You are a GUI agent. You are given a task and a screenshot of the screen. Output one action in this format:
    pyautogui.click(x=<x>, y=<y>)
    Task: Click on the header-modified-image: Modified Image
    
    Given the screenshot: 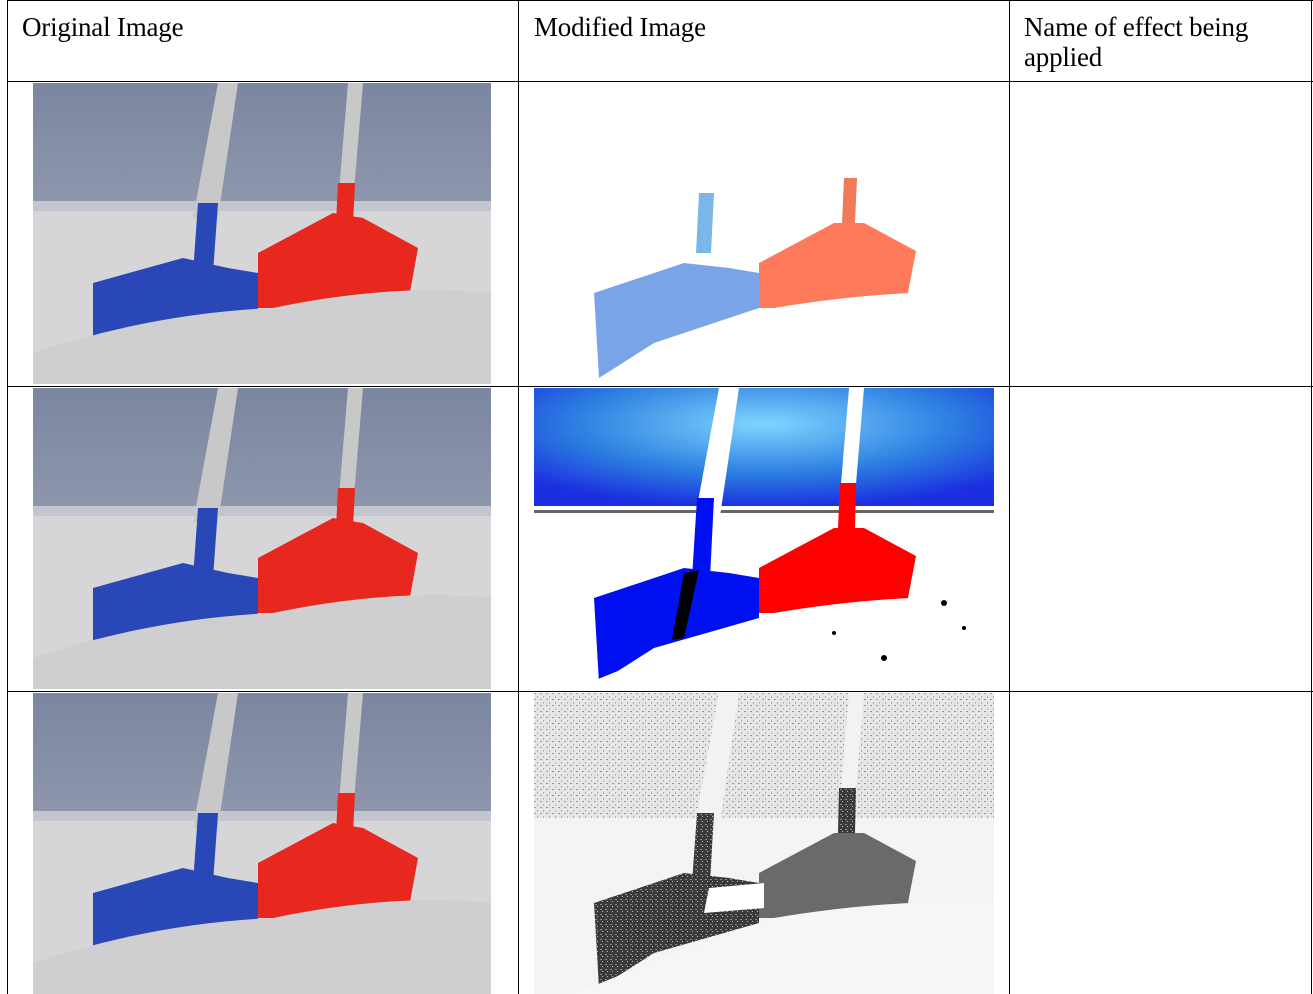 What is the action you would take?
    pyautogui.click(x=620, y=27)
    